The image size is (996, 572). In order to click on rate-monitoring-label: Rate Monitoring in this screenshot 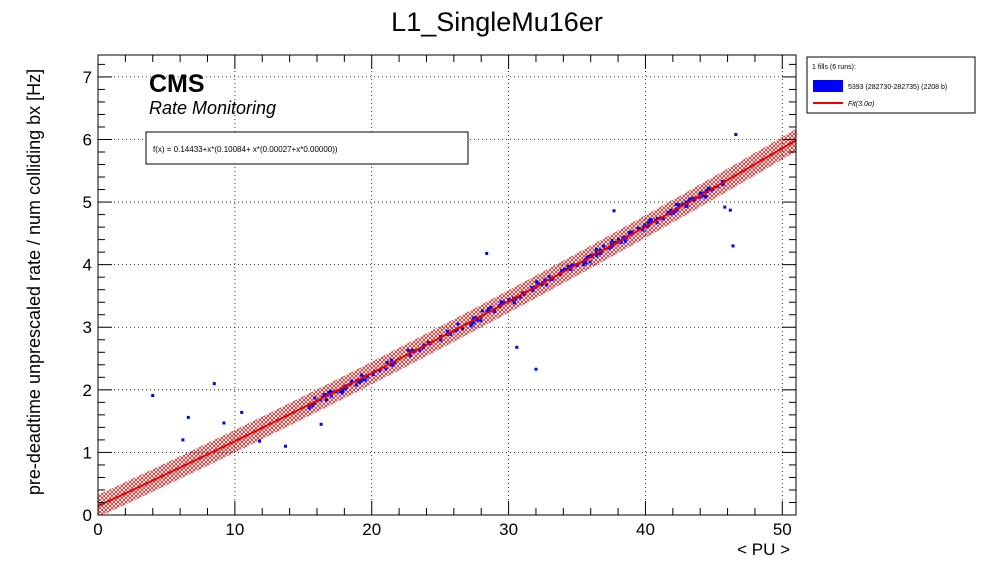, I will do `click(212, 108)`.